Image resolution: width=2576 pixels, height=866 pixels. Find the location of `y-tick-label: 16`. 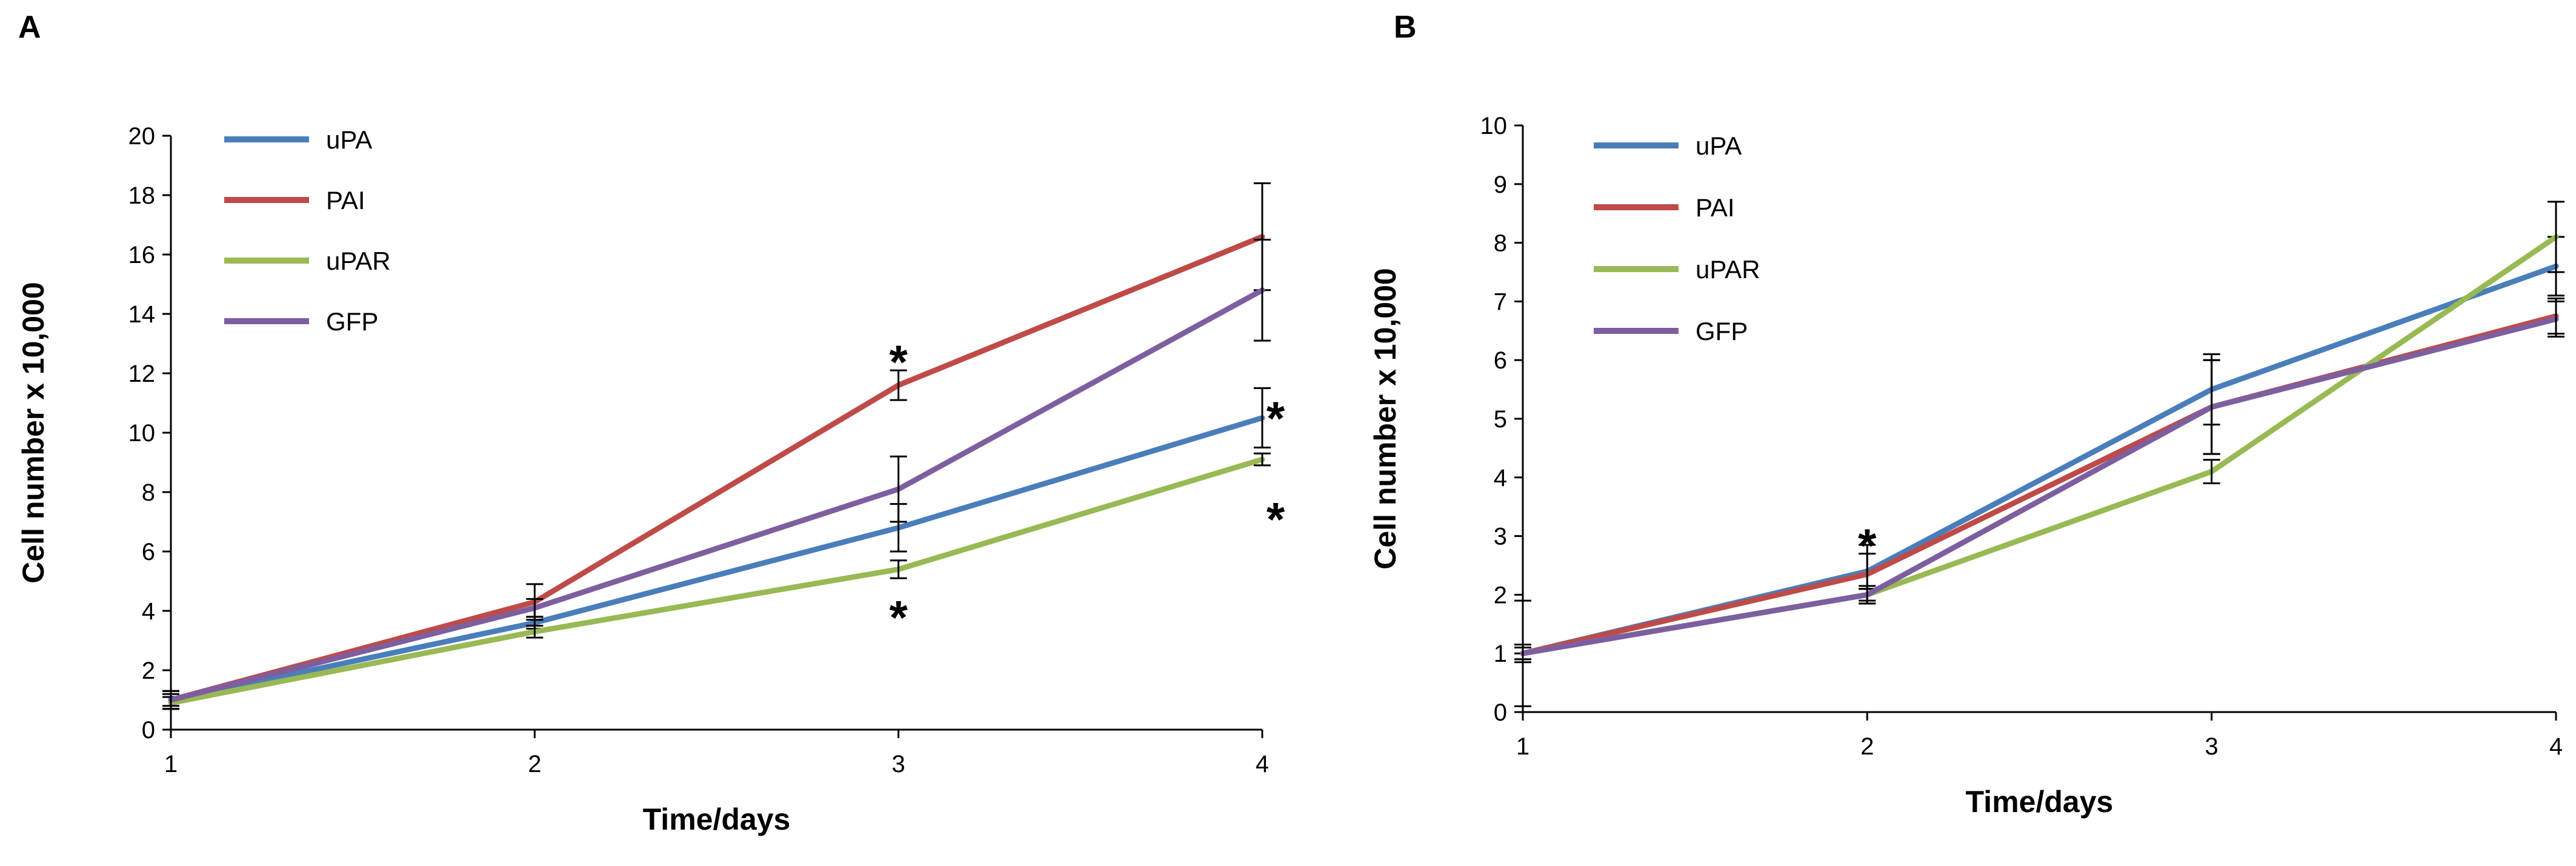

y-tick-label: 16 is located at coordinates (142, 255).